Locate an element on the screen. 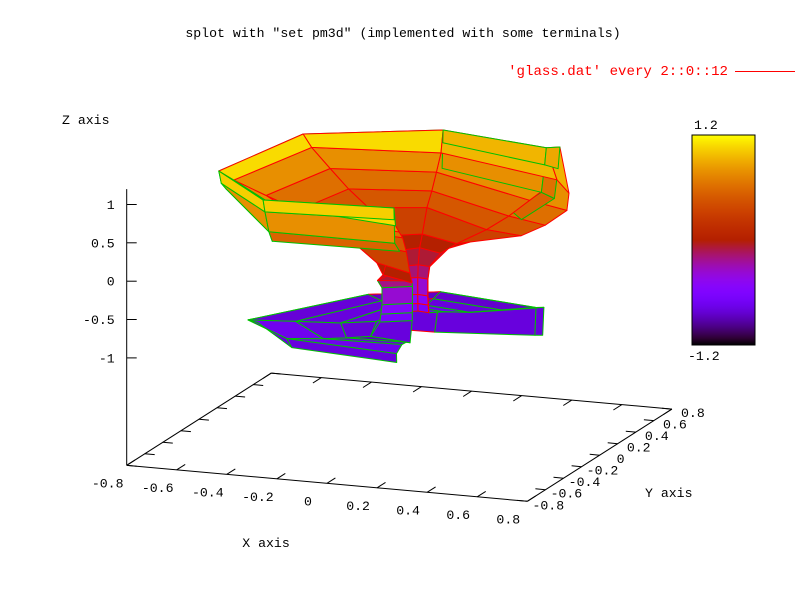  svg-text: -1 is located at coordinates (107, 358).